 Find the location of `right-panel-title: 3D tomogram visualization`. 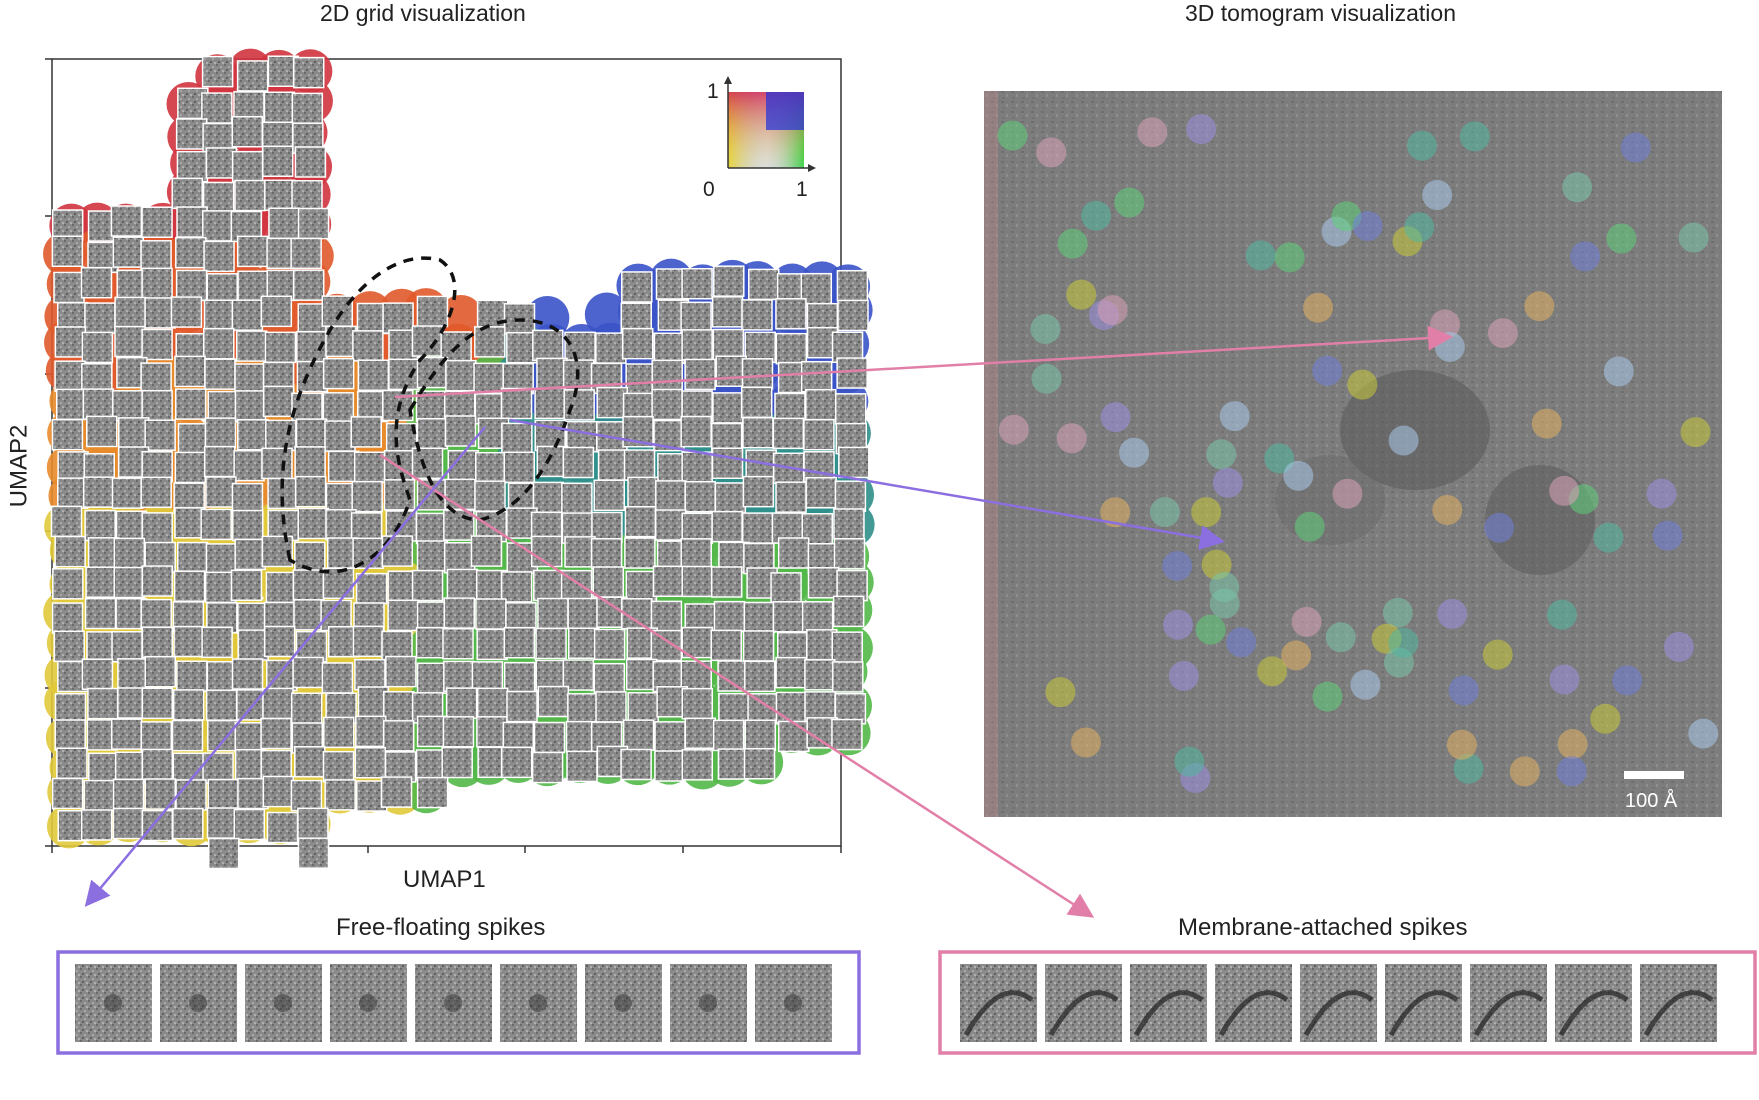

right-panel-title: 3D tomogram visualization is located at coordinates (1321, 13).